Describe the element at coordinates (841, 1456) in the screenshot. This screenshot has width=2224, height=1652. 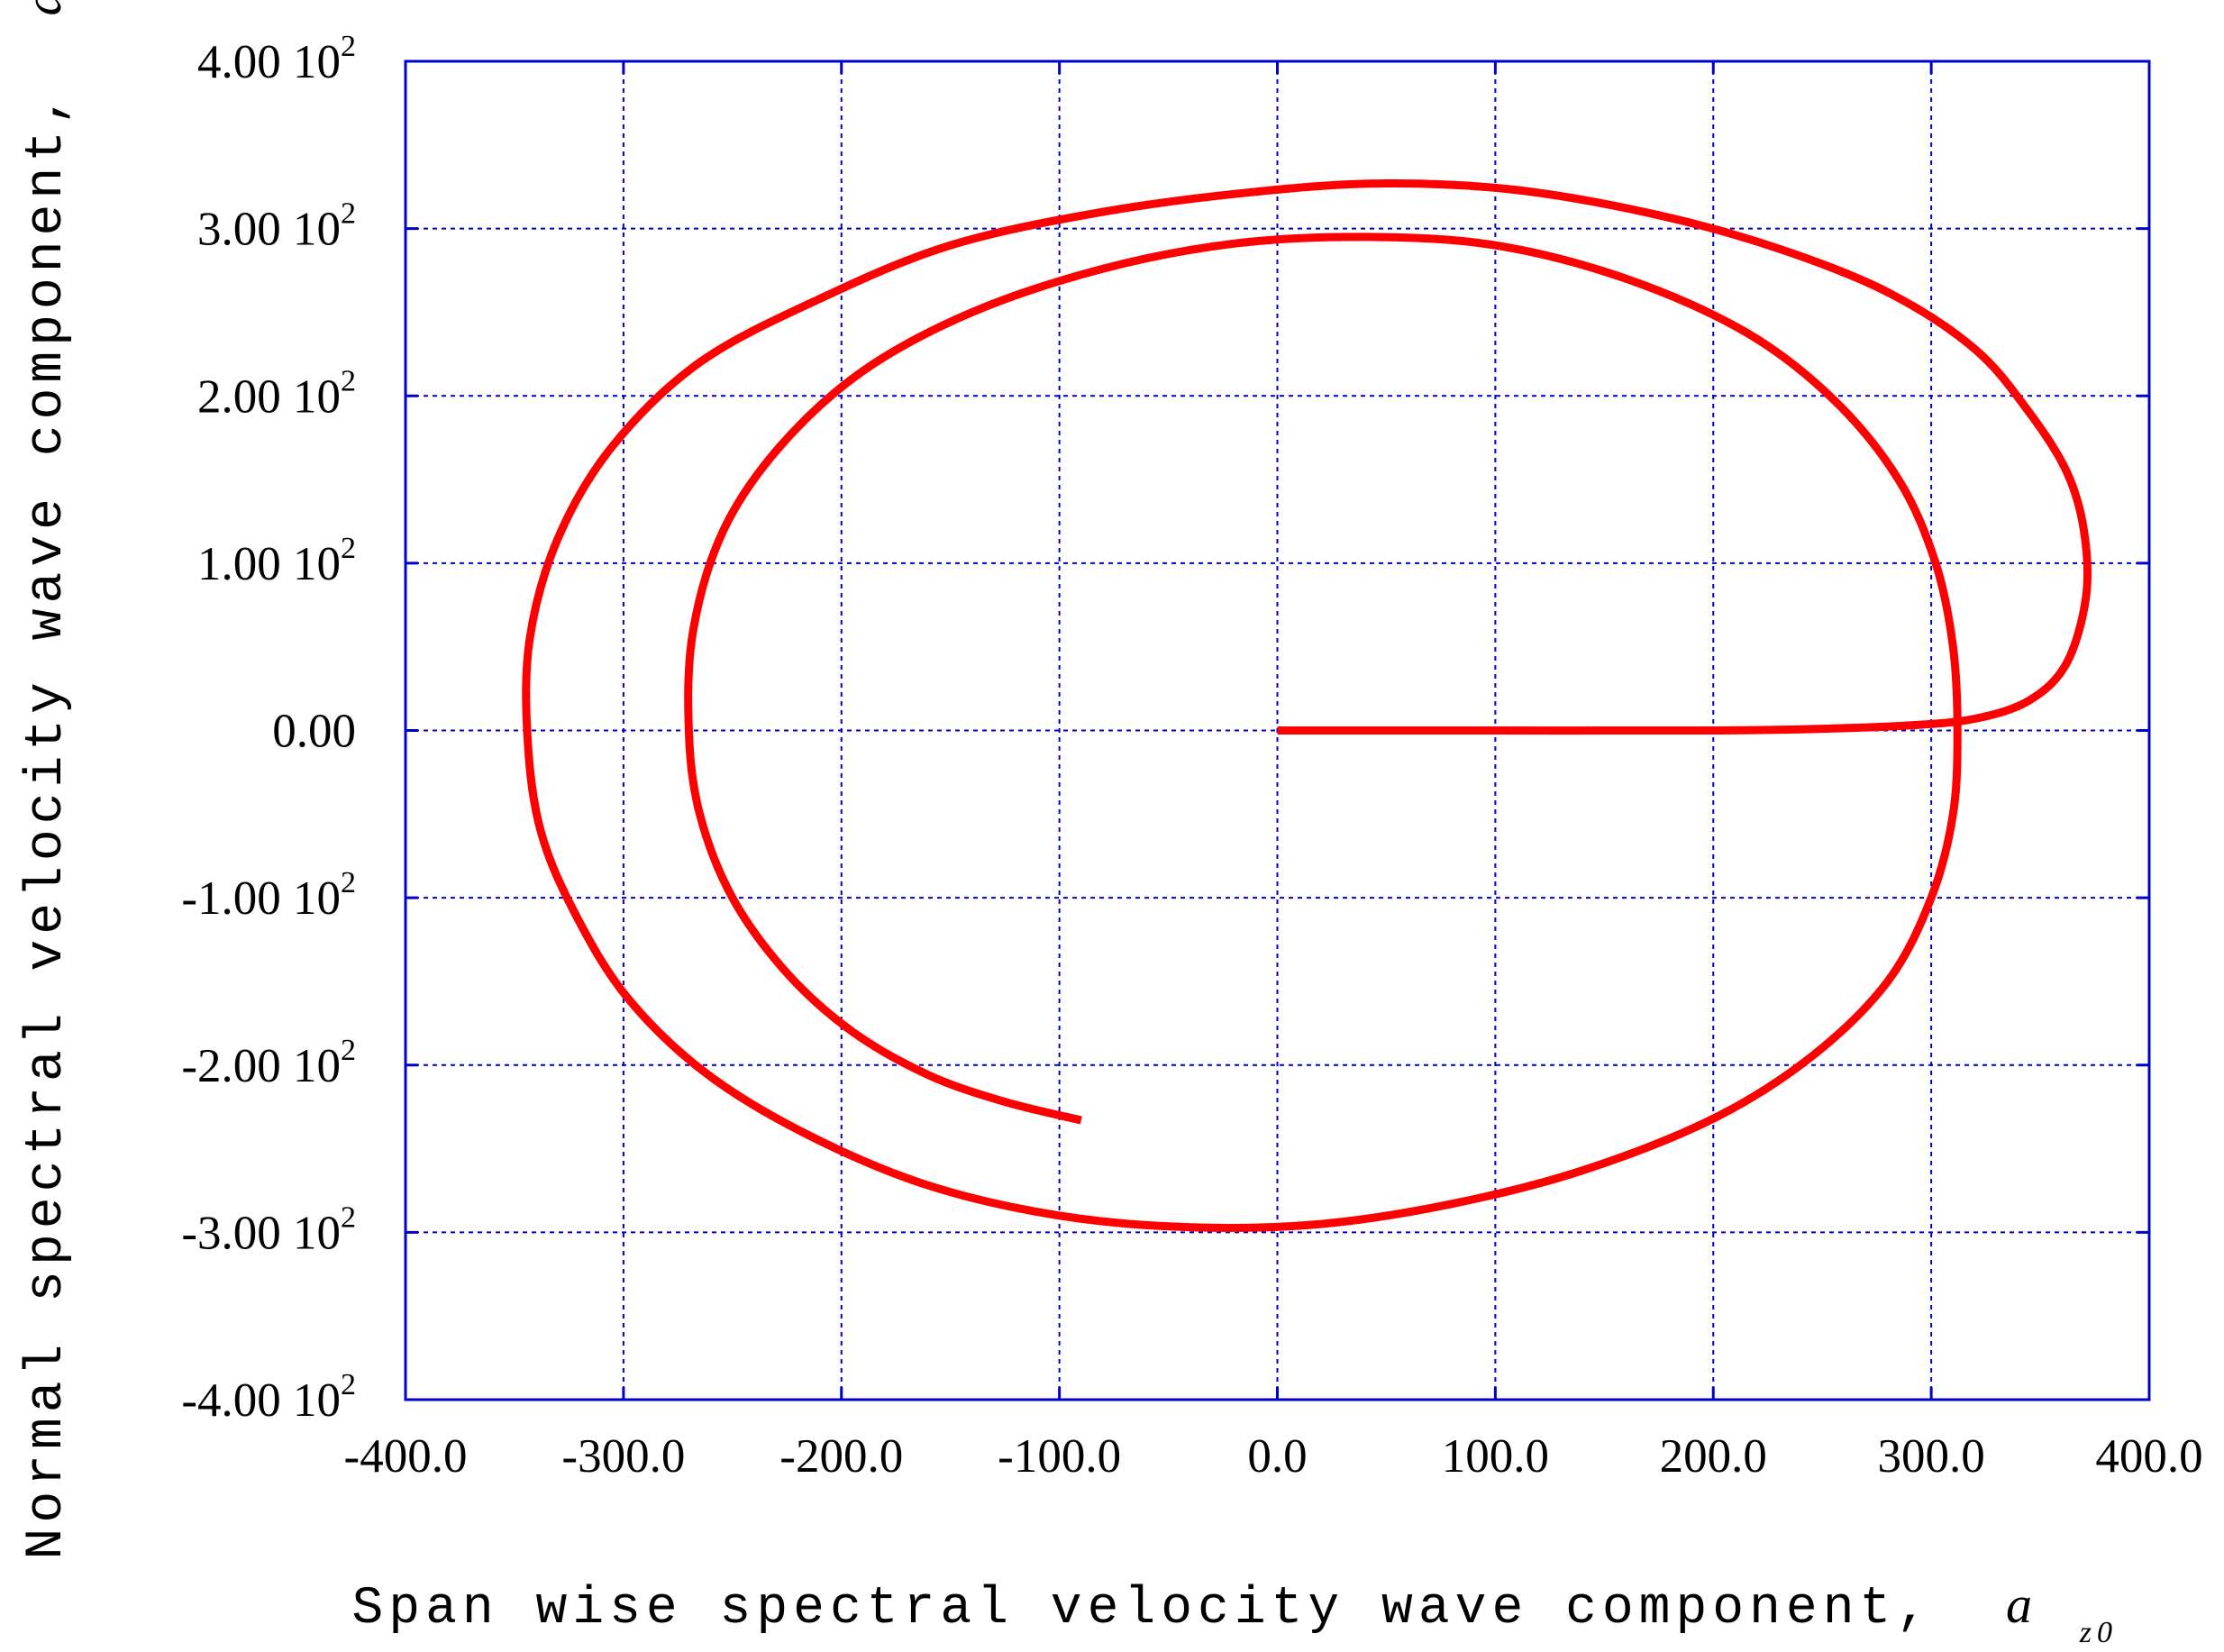
I see `x-tick-label: -200.0` at that location.